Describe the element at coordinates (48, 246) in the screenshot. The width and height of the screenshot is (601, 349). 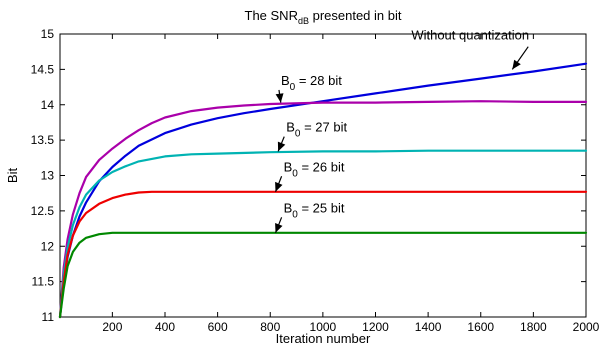
I see `y-tick-label: 12` at that location.